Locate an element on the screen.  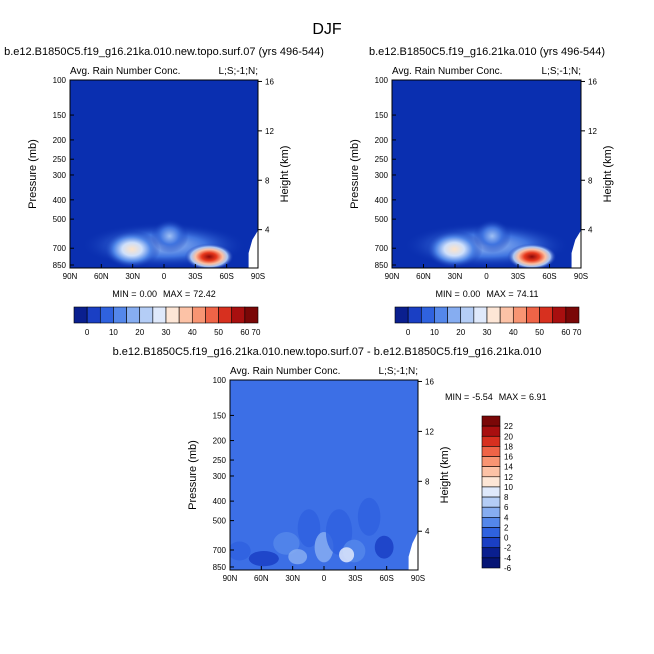
colorbar-label: 6 is located at coordinates (506, 507).